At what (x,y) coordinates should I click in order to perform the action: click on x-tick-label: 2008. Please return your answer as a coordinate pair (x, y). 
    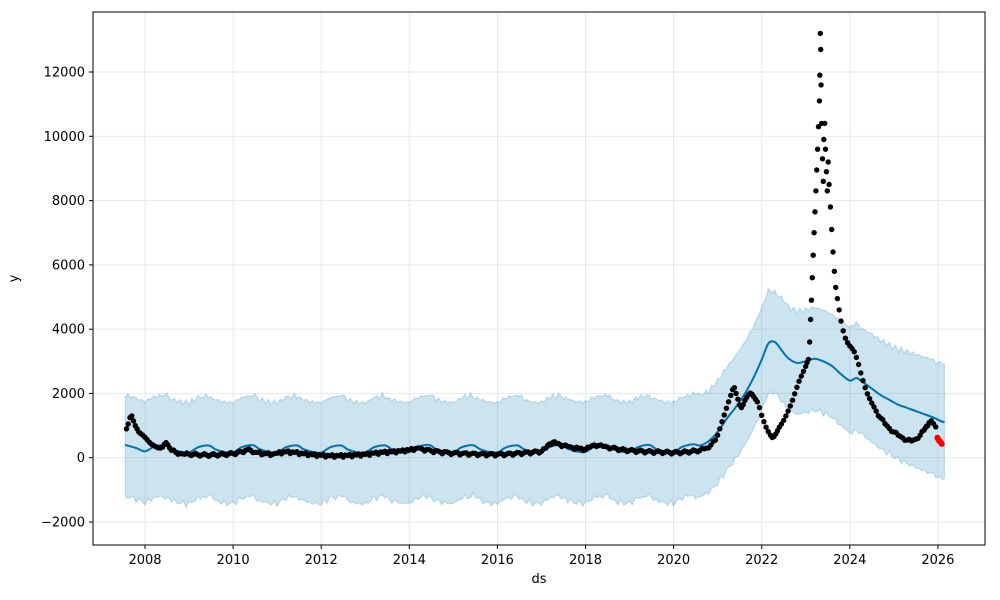
    Looking at the image, I should click on (144, 560).